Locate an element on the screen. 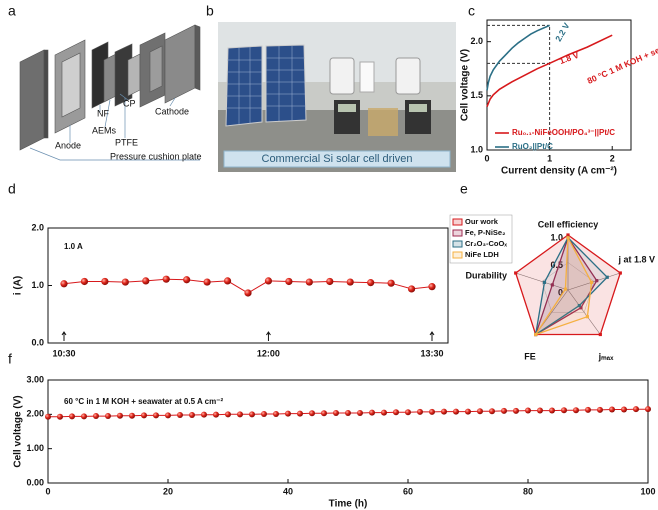 This screenshot has width=658, height=510. panel-label: a is located at coordinates (12, 11).